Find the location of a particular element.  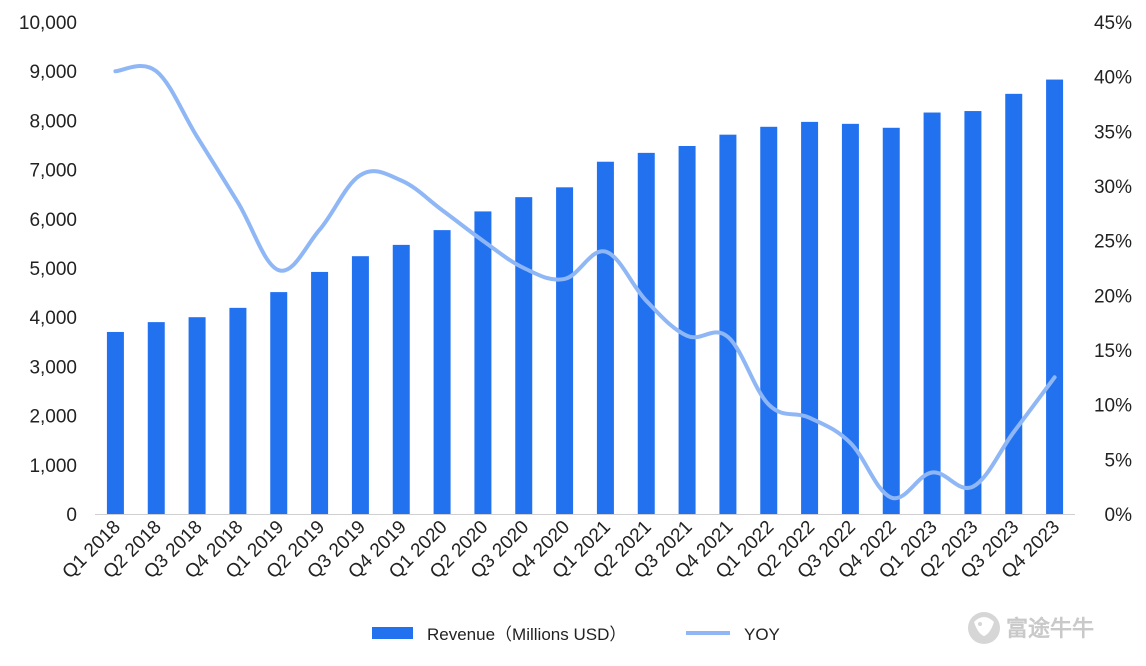

tick-label-y-left: 8,000 is located at coordinates (53, 121).